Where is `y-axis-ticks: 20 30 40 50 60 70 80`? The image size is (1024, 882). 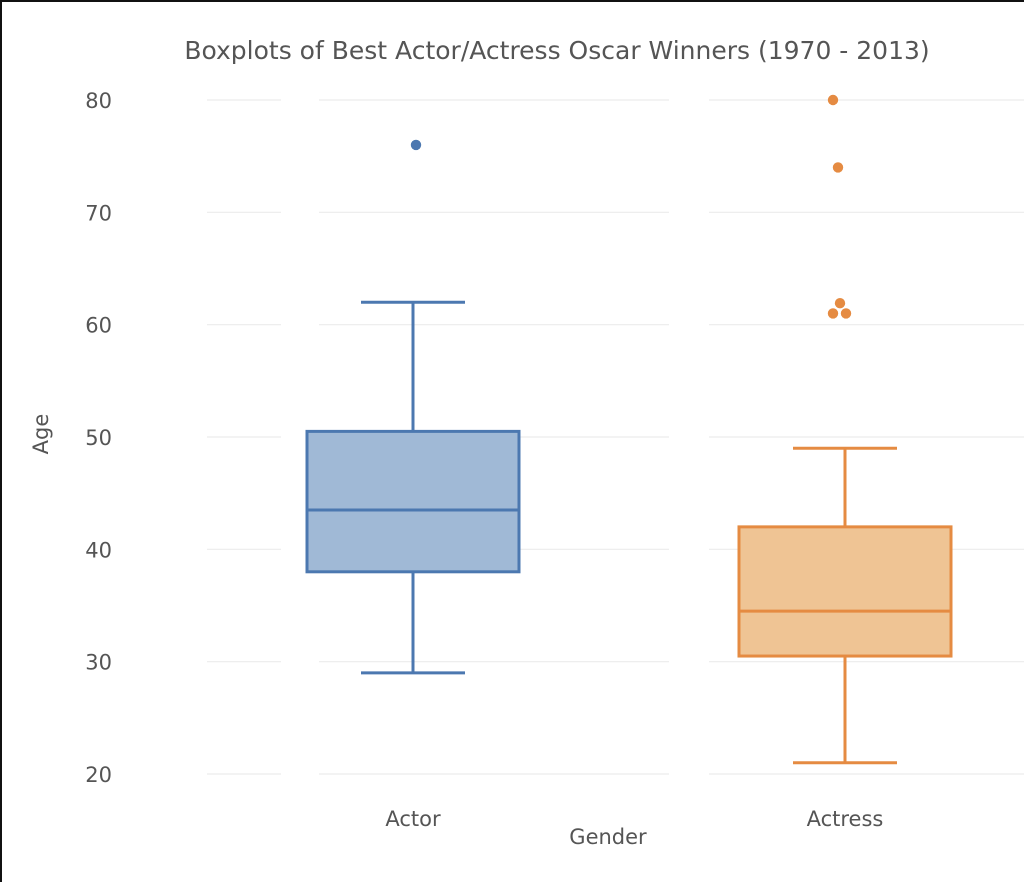
y-axis-ticks: 20 30 40 50 60 70 80 is located at coordinates (98, 438).